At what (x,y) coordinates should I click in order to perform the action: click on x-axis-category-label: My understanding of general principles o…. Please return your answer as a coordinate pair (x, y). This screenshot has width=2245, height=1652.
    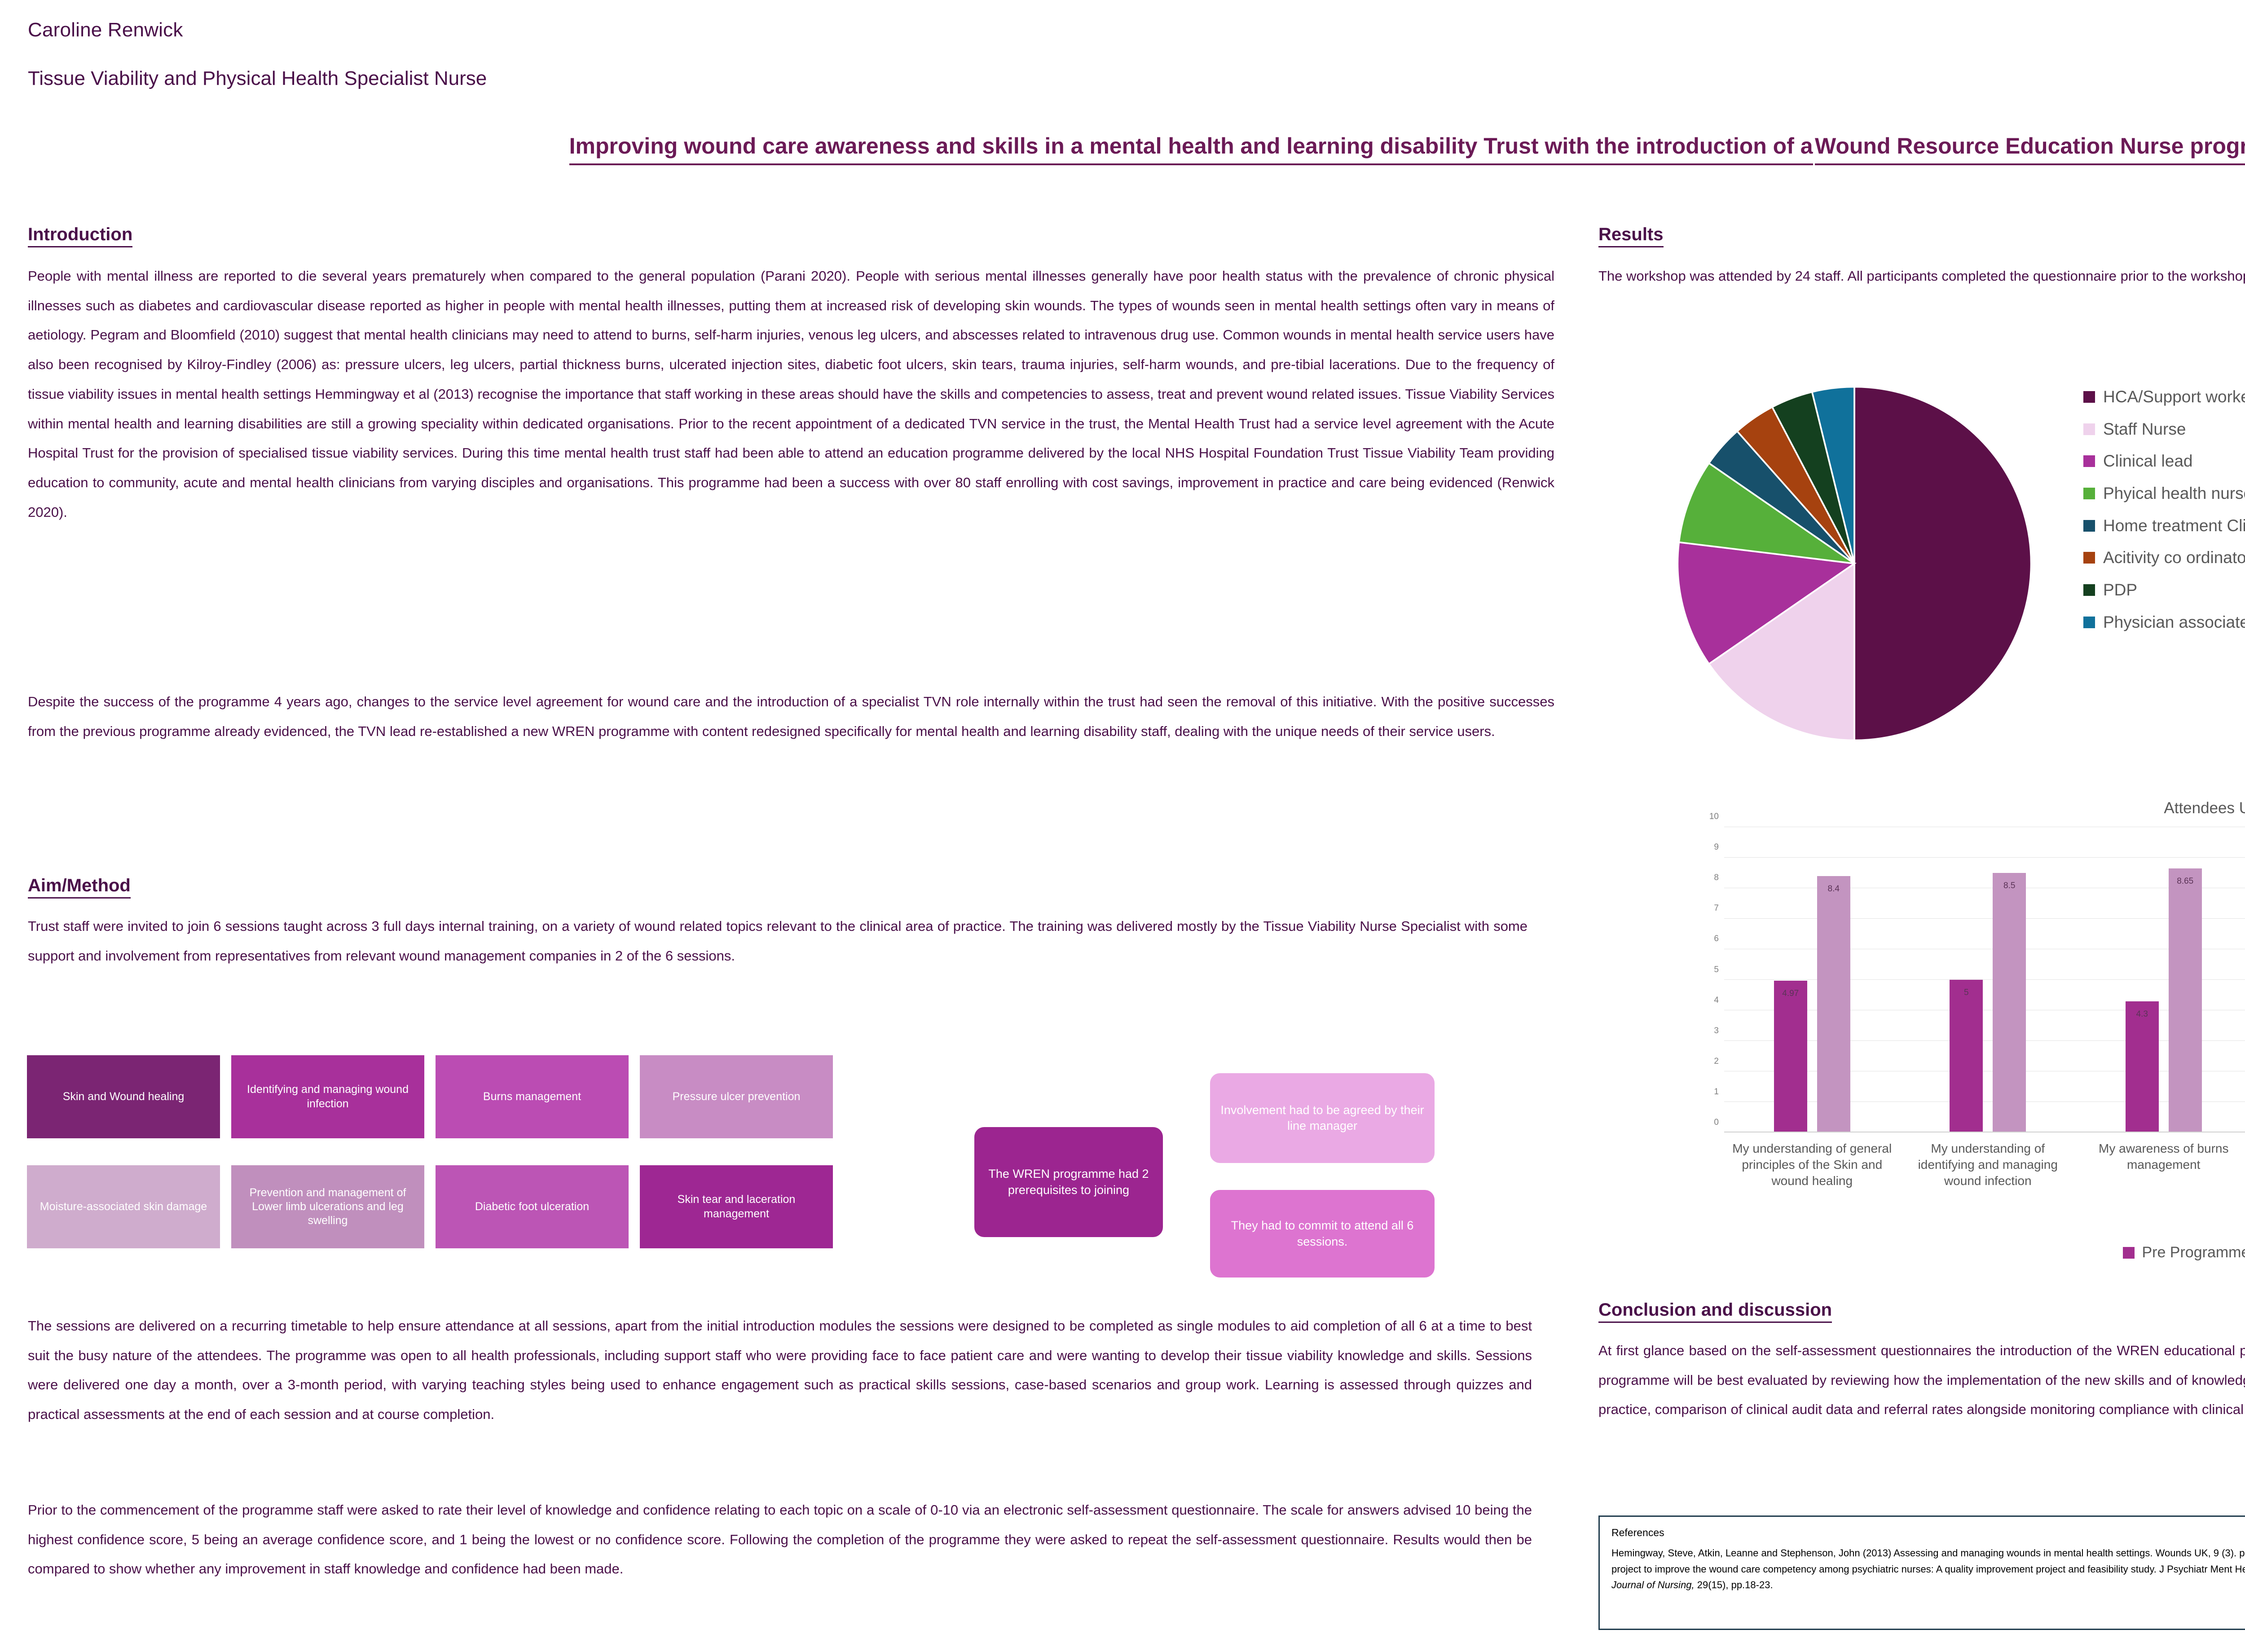
    Looking at the image, I should click on (1812, 1164).